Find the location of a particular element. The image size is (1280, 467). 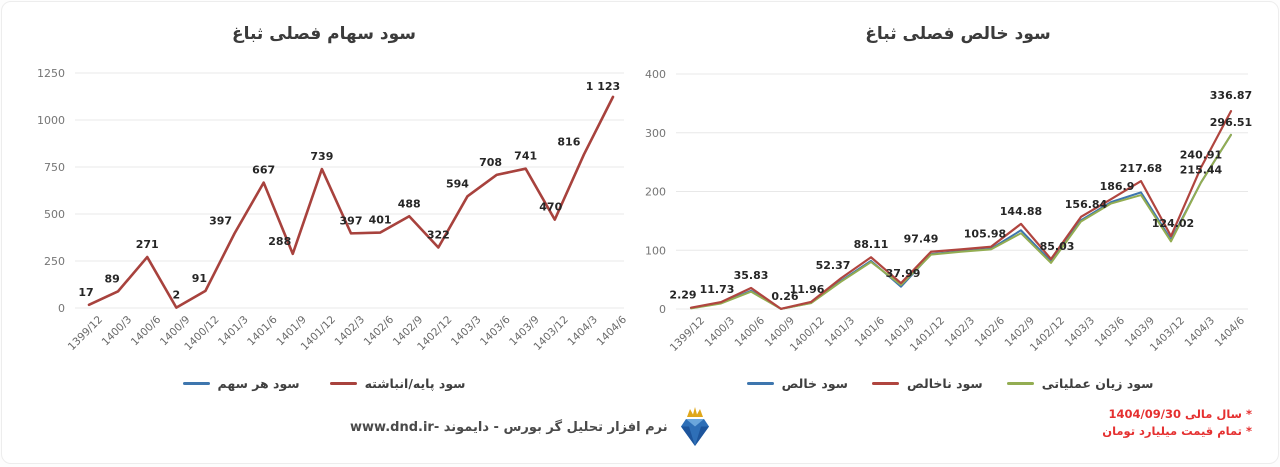

legend-item: سود هر سهم is located at coordinates (241, 383).